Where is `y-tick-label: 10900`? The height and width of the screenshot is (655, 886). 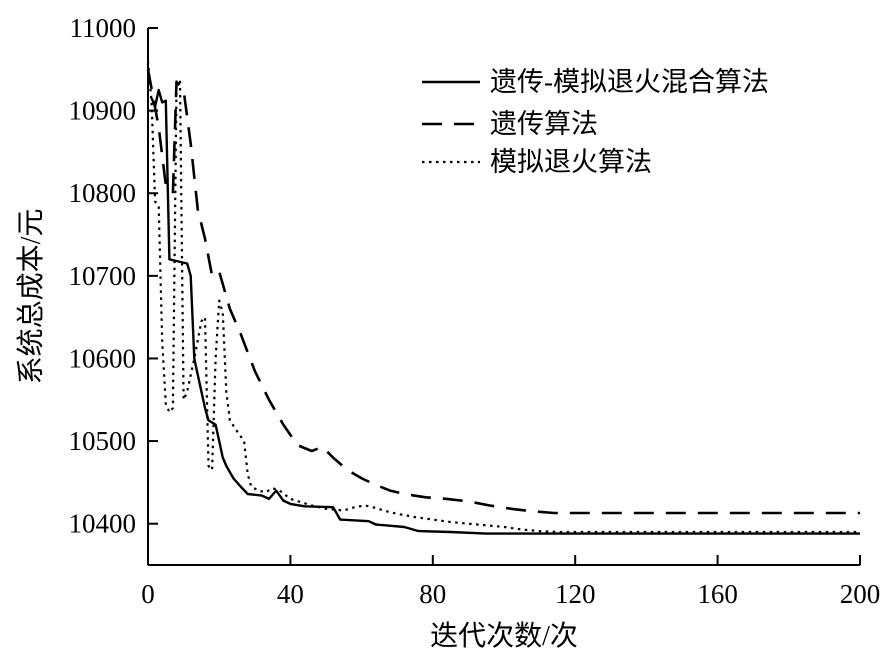
y-tick-label: 10900 is located at coordinates (103, 111).